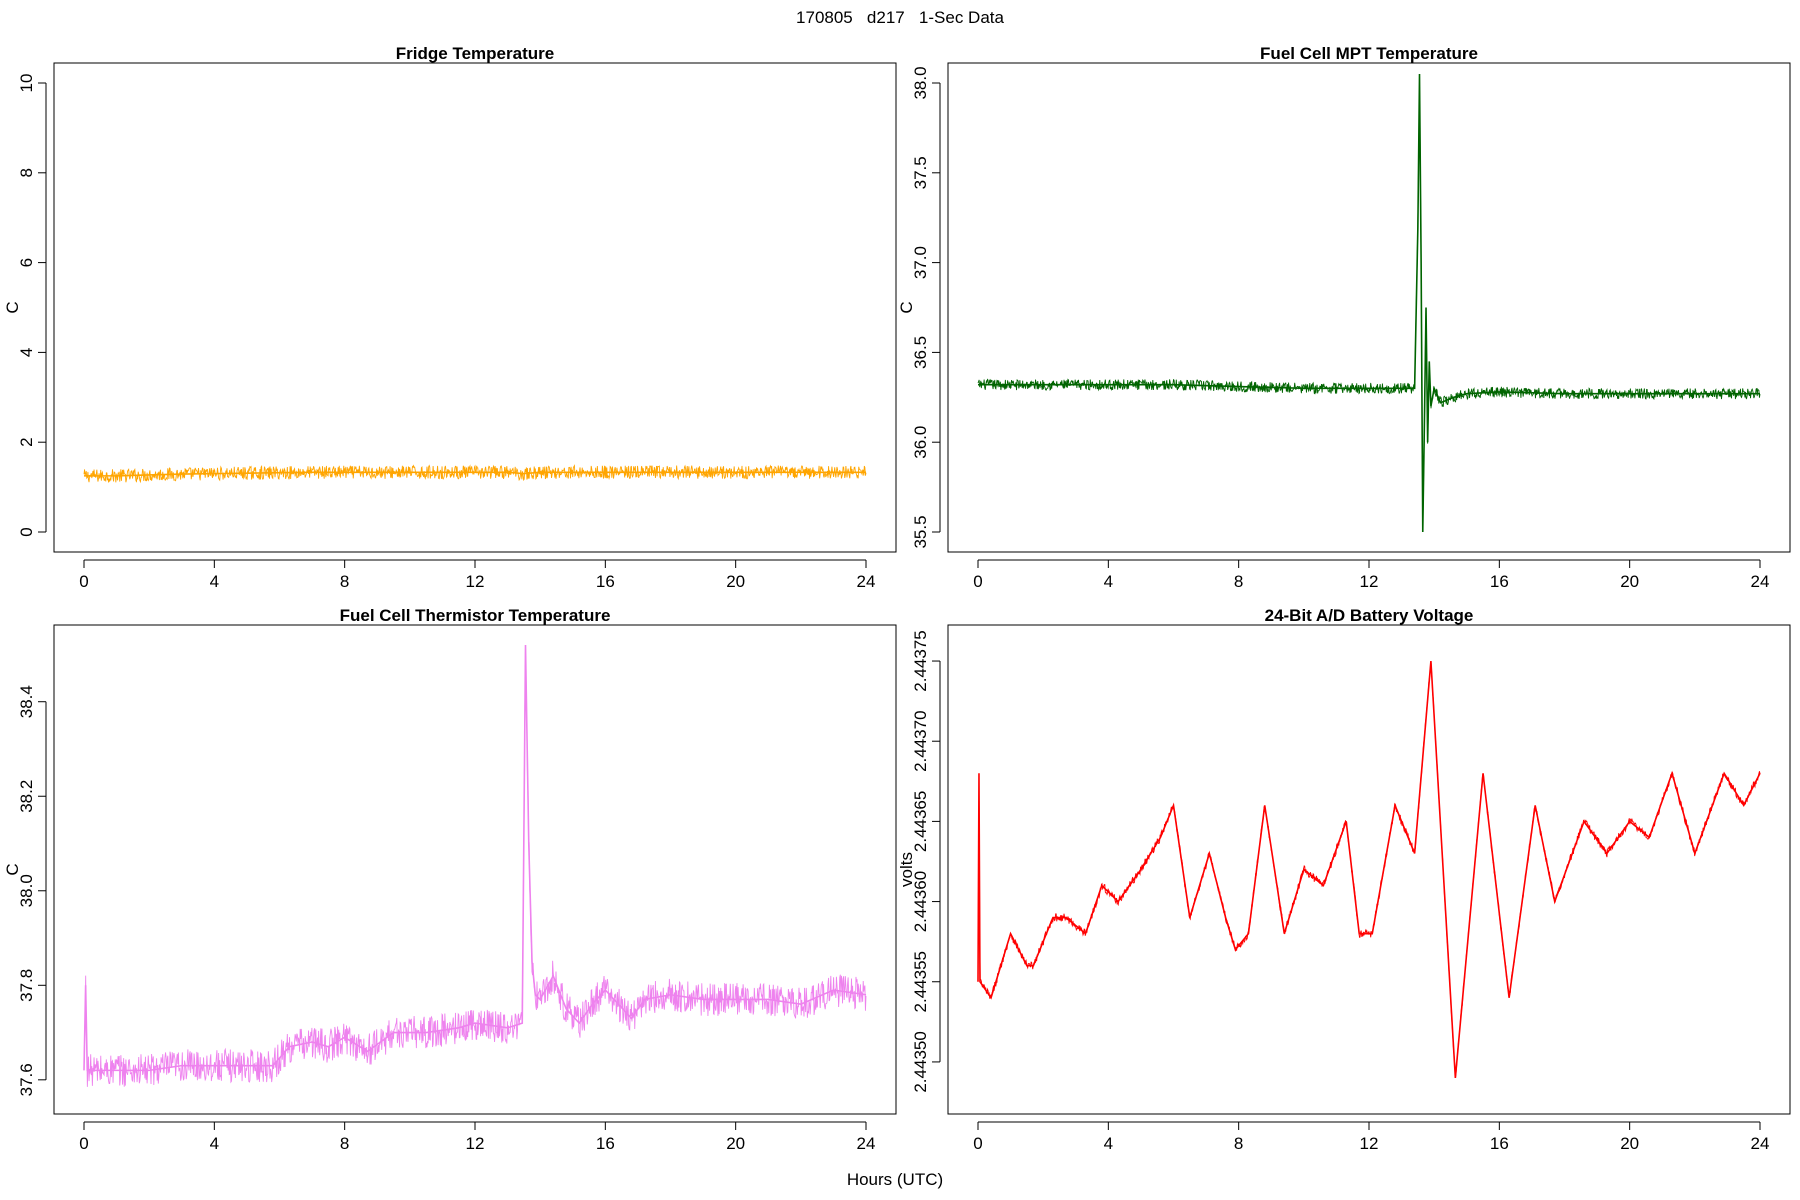 Image resolution: width=1800 pixels, height=1200 pixels. Describe the element at coordinates (475, 615) in the screenshot. I see `chart-title: Fuel Cell Thermistor Temperature` at that location.